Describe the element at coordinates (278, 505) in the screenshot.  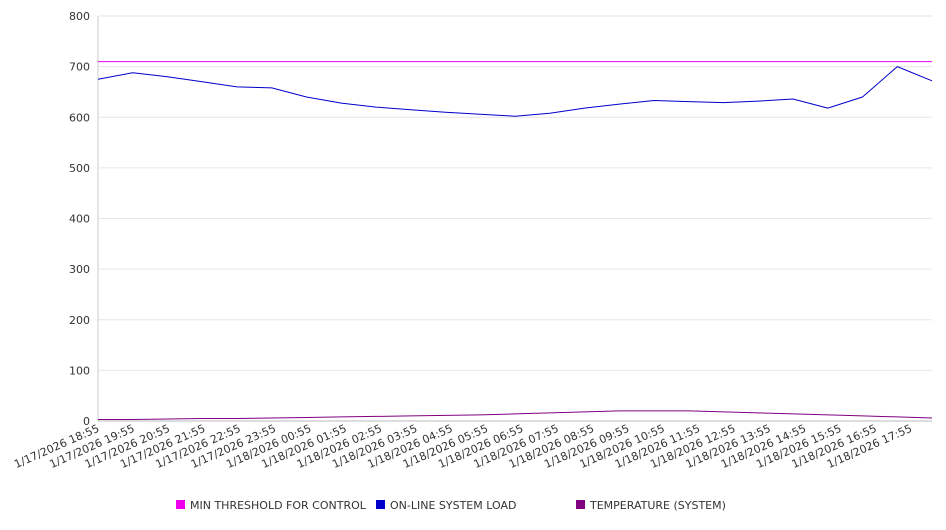
I see `legend-label: MIN THRESHOLD FOR CONTROL` at that location.